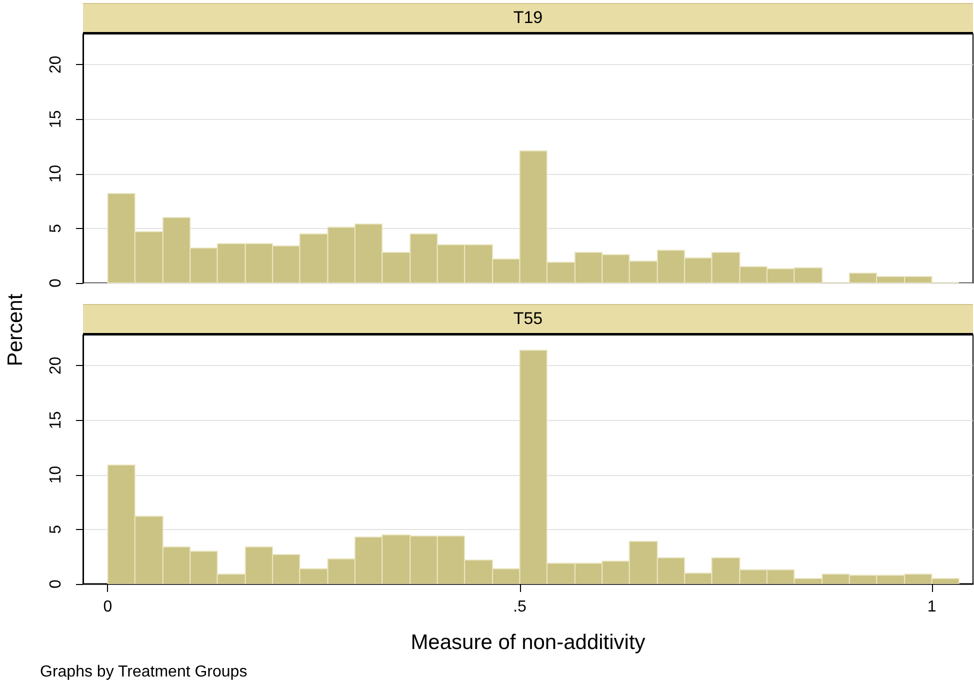 This screenshot has width=974, height=684. Describe the element at coordinates (931, 607) in the screenshot. I see `x-tick-label: 1` at that location.